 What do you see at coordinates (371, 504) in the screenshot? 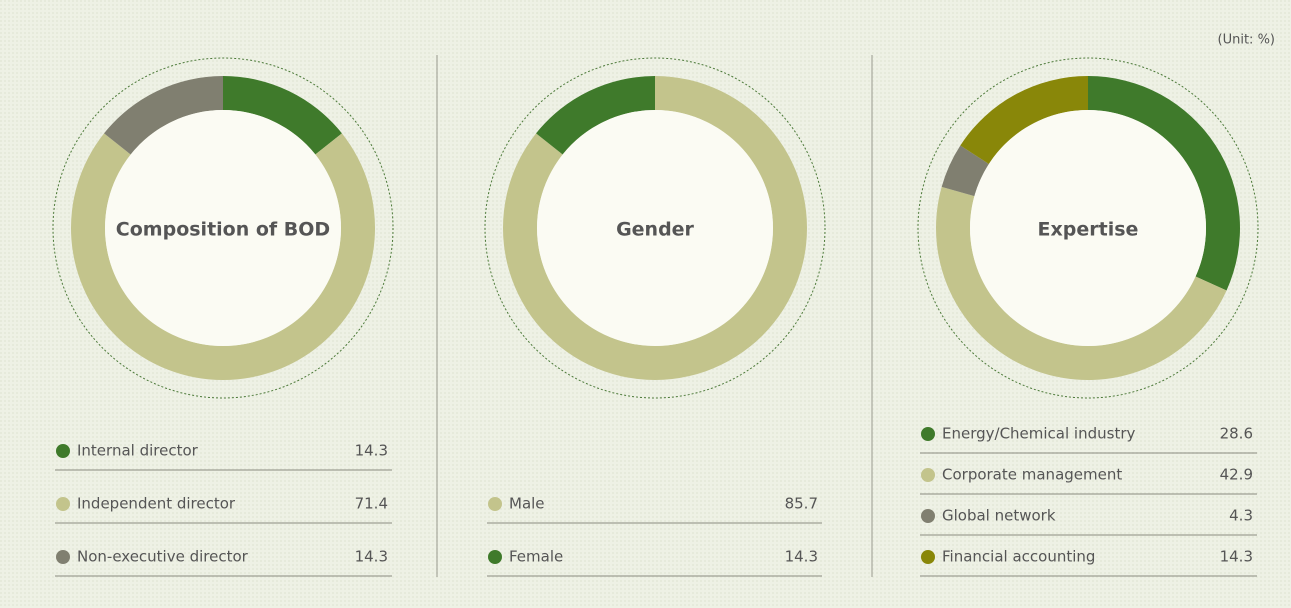
I see `legend-value: 71.4` at bounding box center [371, 504].